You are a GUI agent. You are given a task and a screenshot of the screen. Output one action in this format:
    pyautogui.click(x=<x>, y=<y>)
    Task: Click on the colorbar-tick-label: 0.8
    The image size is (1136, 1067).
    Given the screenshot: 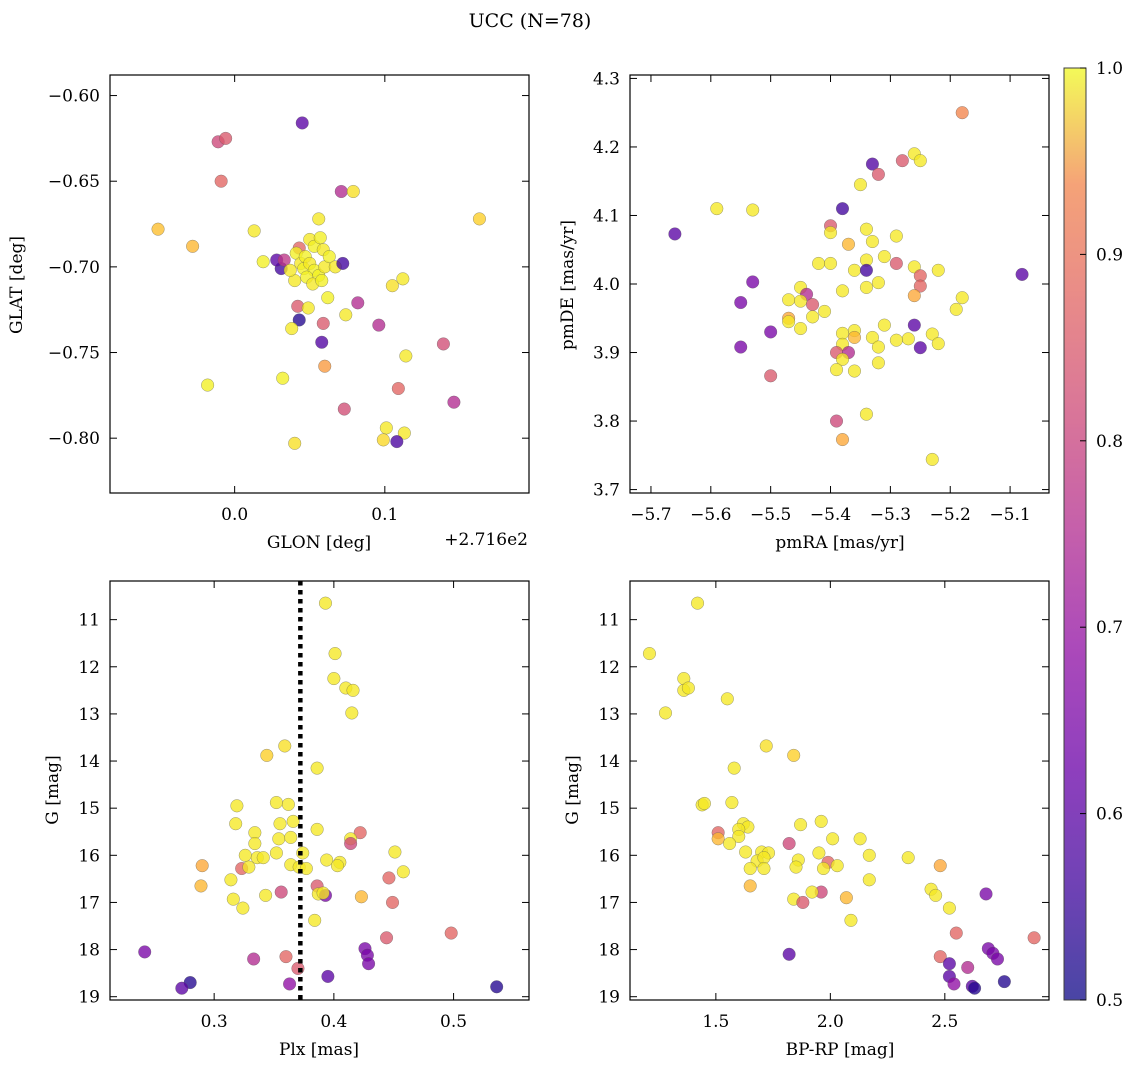 What is the action you would take?
    pyautogui.click(x=1109, y=442)
    